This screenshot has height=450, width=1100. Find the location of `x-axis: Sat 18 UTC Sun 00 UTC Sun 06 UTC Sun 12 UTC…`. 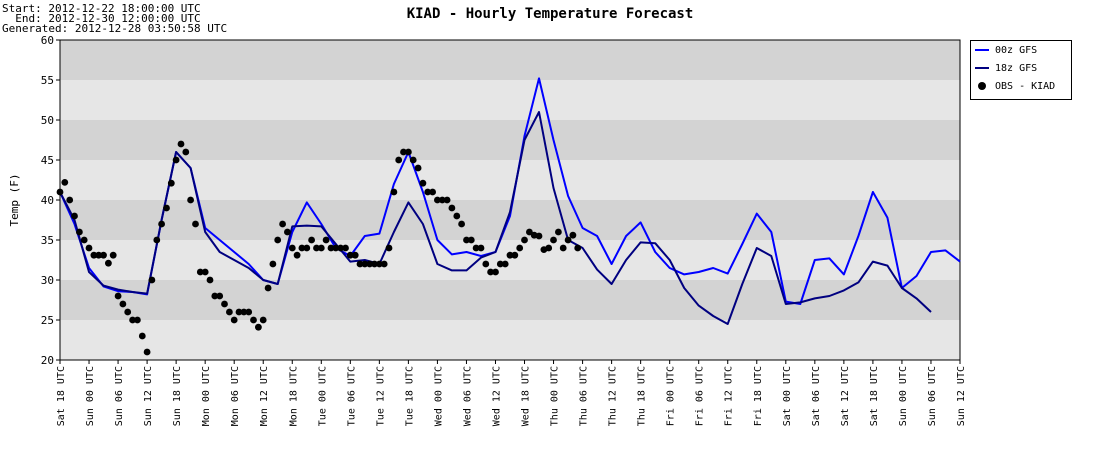

x-axis: Sat 18 UTC Sun 00 UTC Sun 06 UTC Sun 12 UTC… is located at coordinates (511, 393).